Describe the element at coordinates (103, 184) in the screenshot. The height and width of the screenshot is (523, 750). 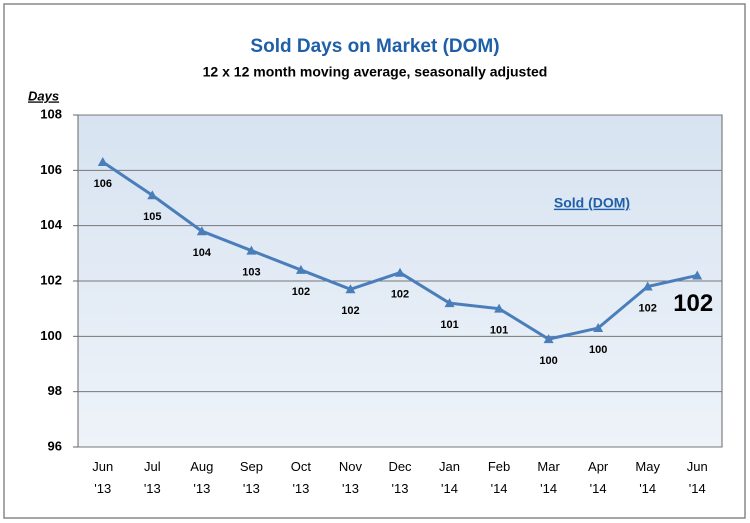
I see `value-label: 106` at that location.